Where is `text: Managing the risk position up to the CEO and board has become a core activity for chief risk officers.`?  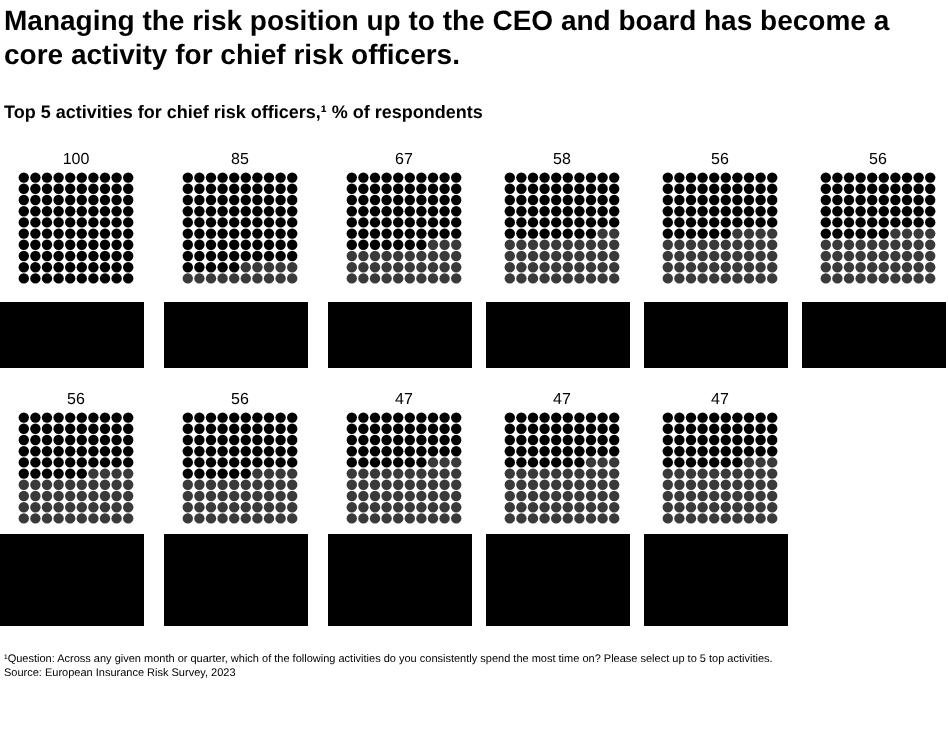 text: Managing the risk position up to the CEO and board has become a core activity for chief risk officers. is located at coordinates (448, 38).